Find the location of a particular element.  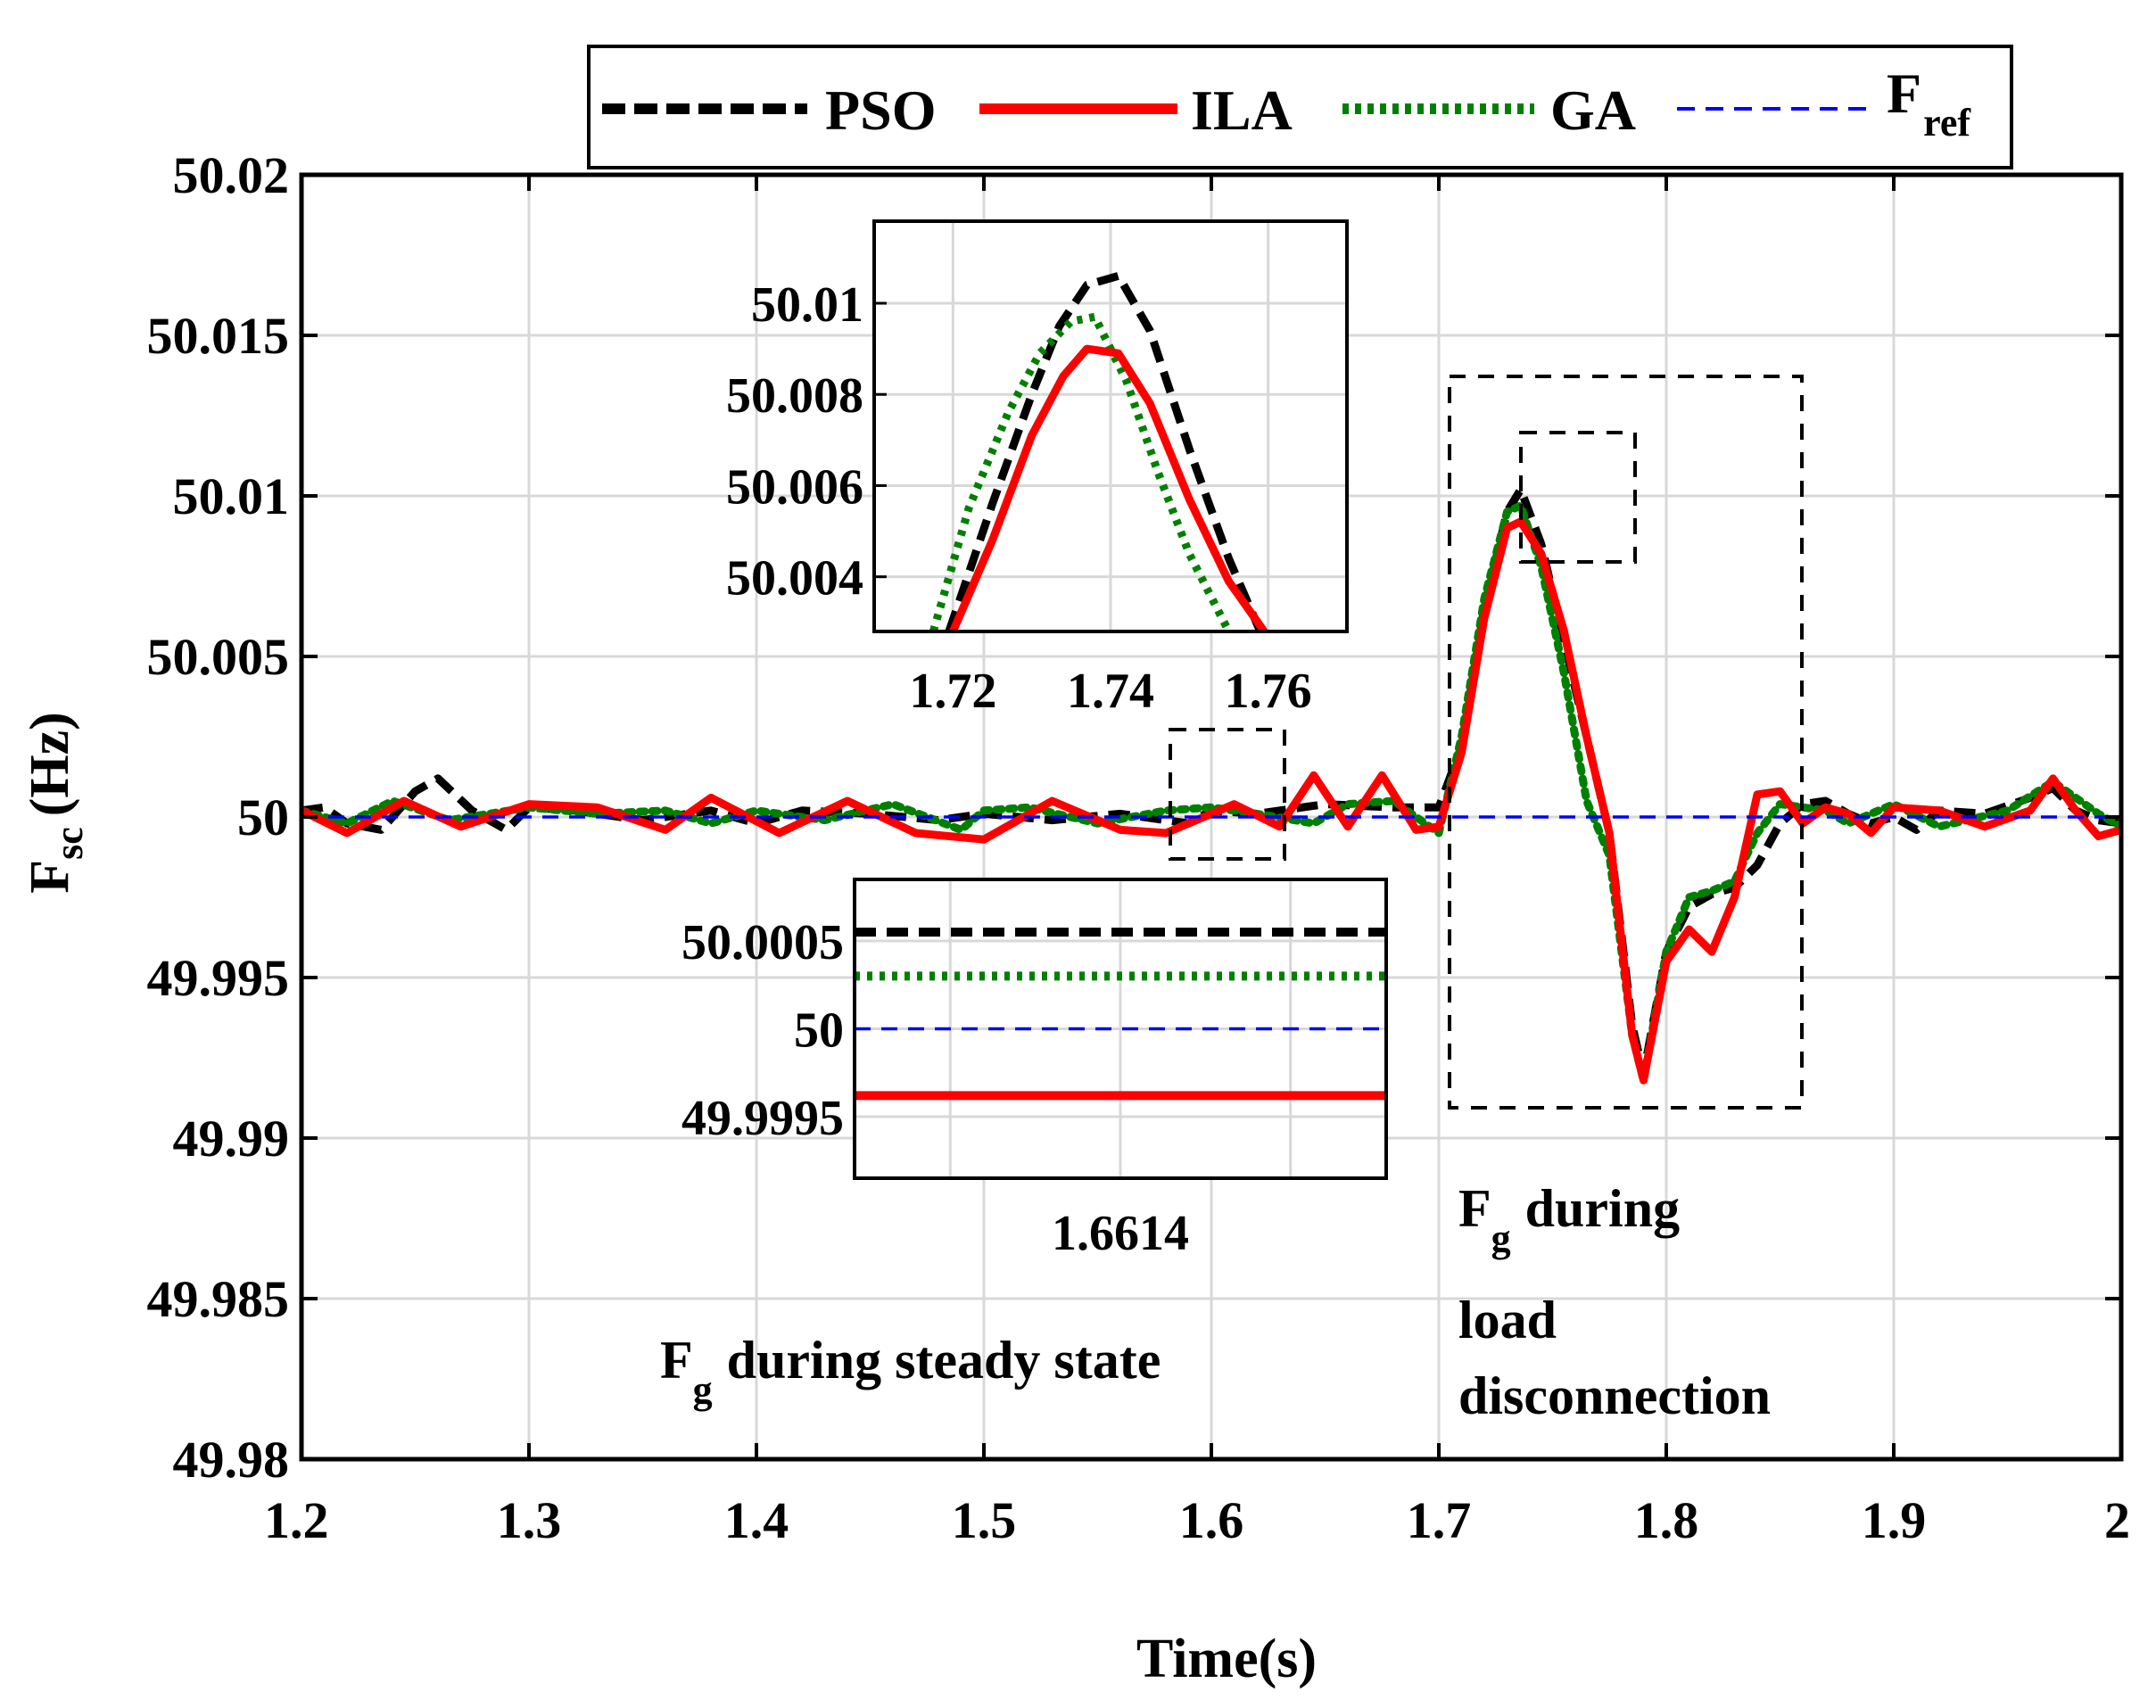

inset1-line-ila is located at coordinates (1108, 487).